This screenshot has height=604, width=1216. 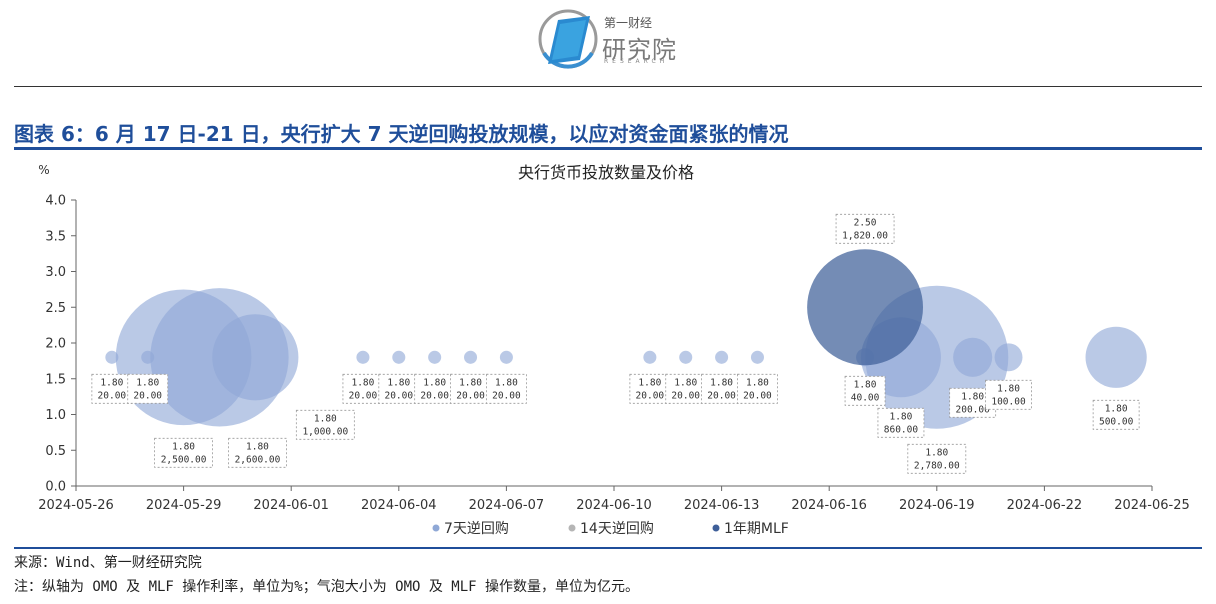 What do you see at coordinates (55, 236) in the screenshot?
I see `y-tick-label: 3.5` at bounding box center [55, 236].